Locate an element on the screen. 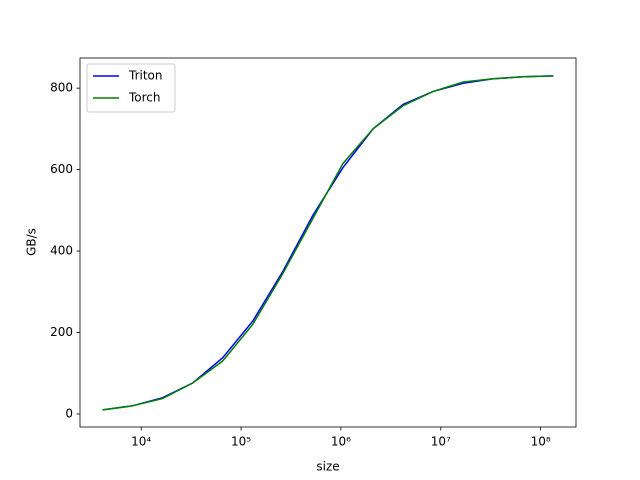 Image resolution: width=640 pixels, height=480 pixels. legend-label: Triton is located at coordinates (145, 76).